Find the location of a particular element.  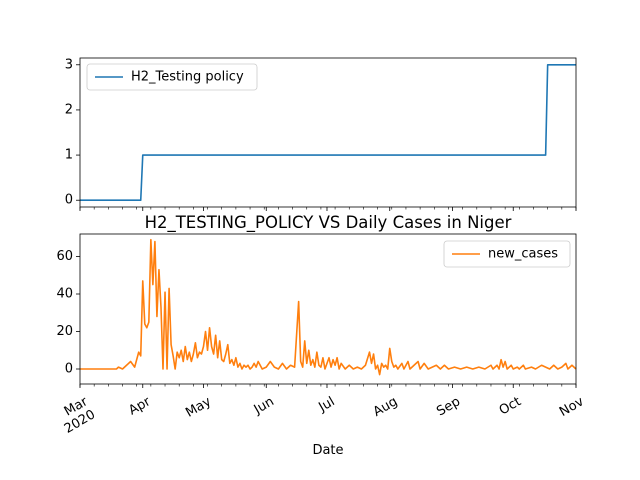

x-tick-month: Jul is located at coordinates (326, 404).